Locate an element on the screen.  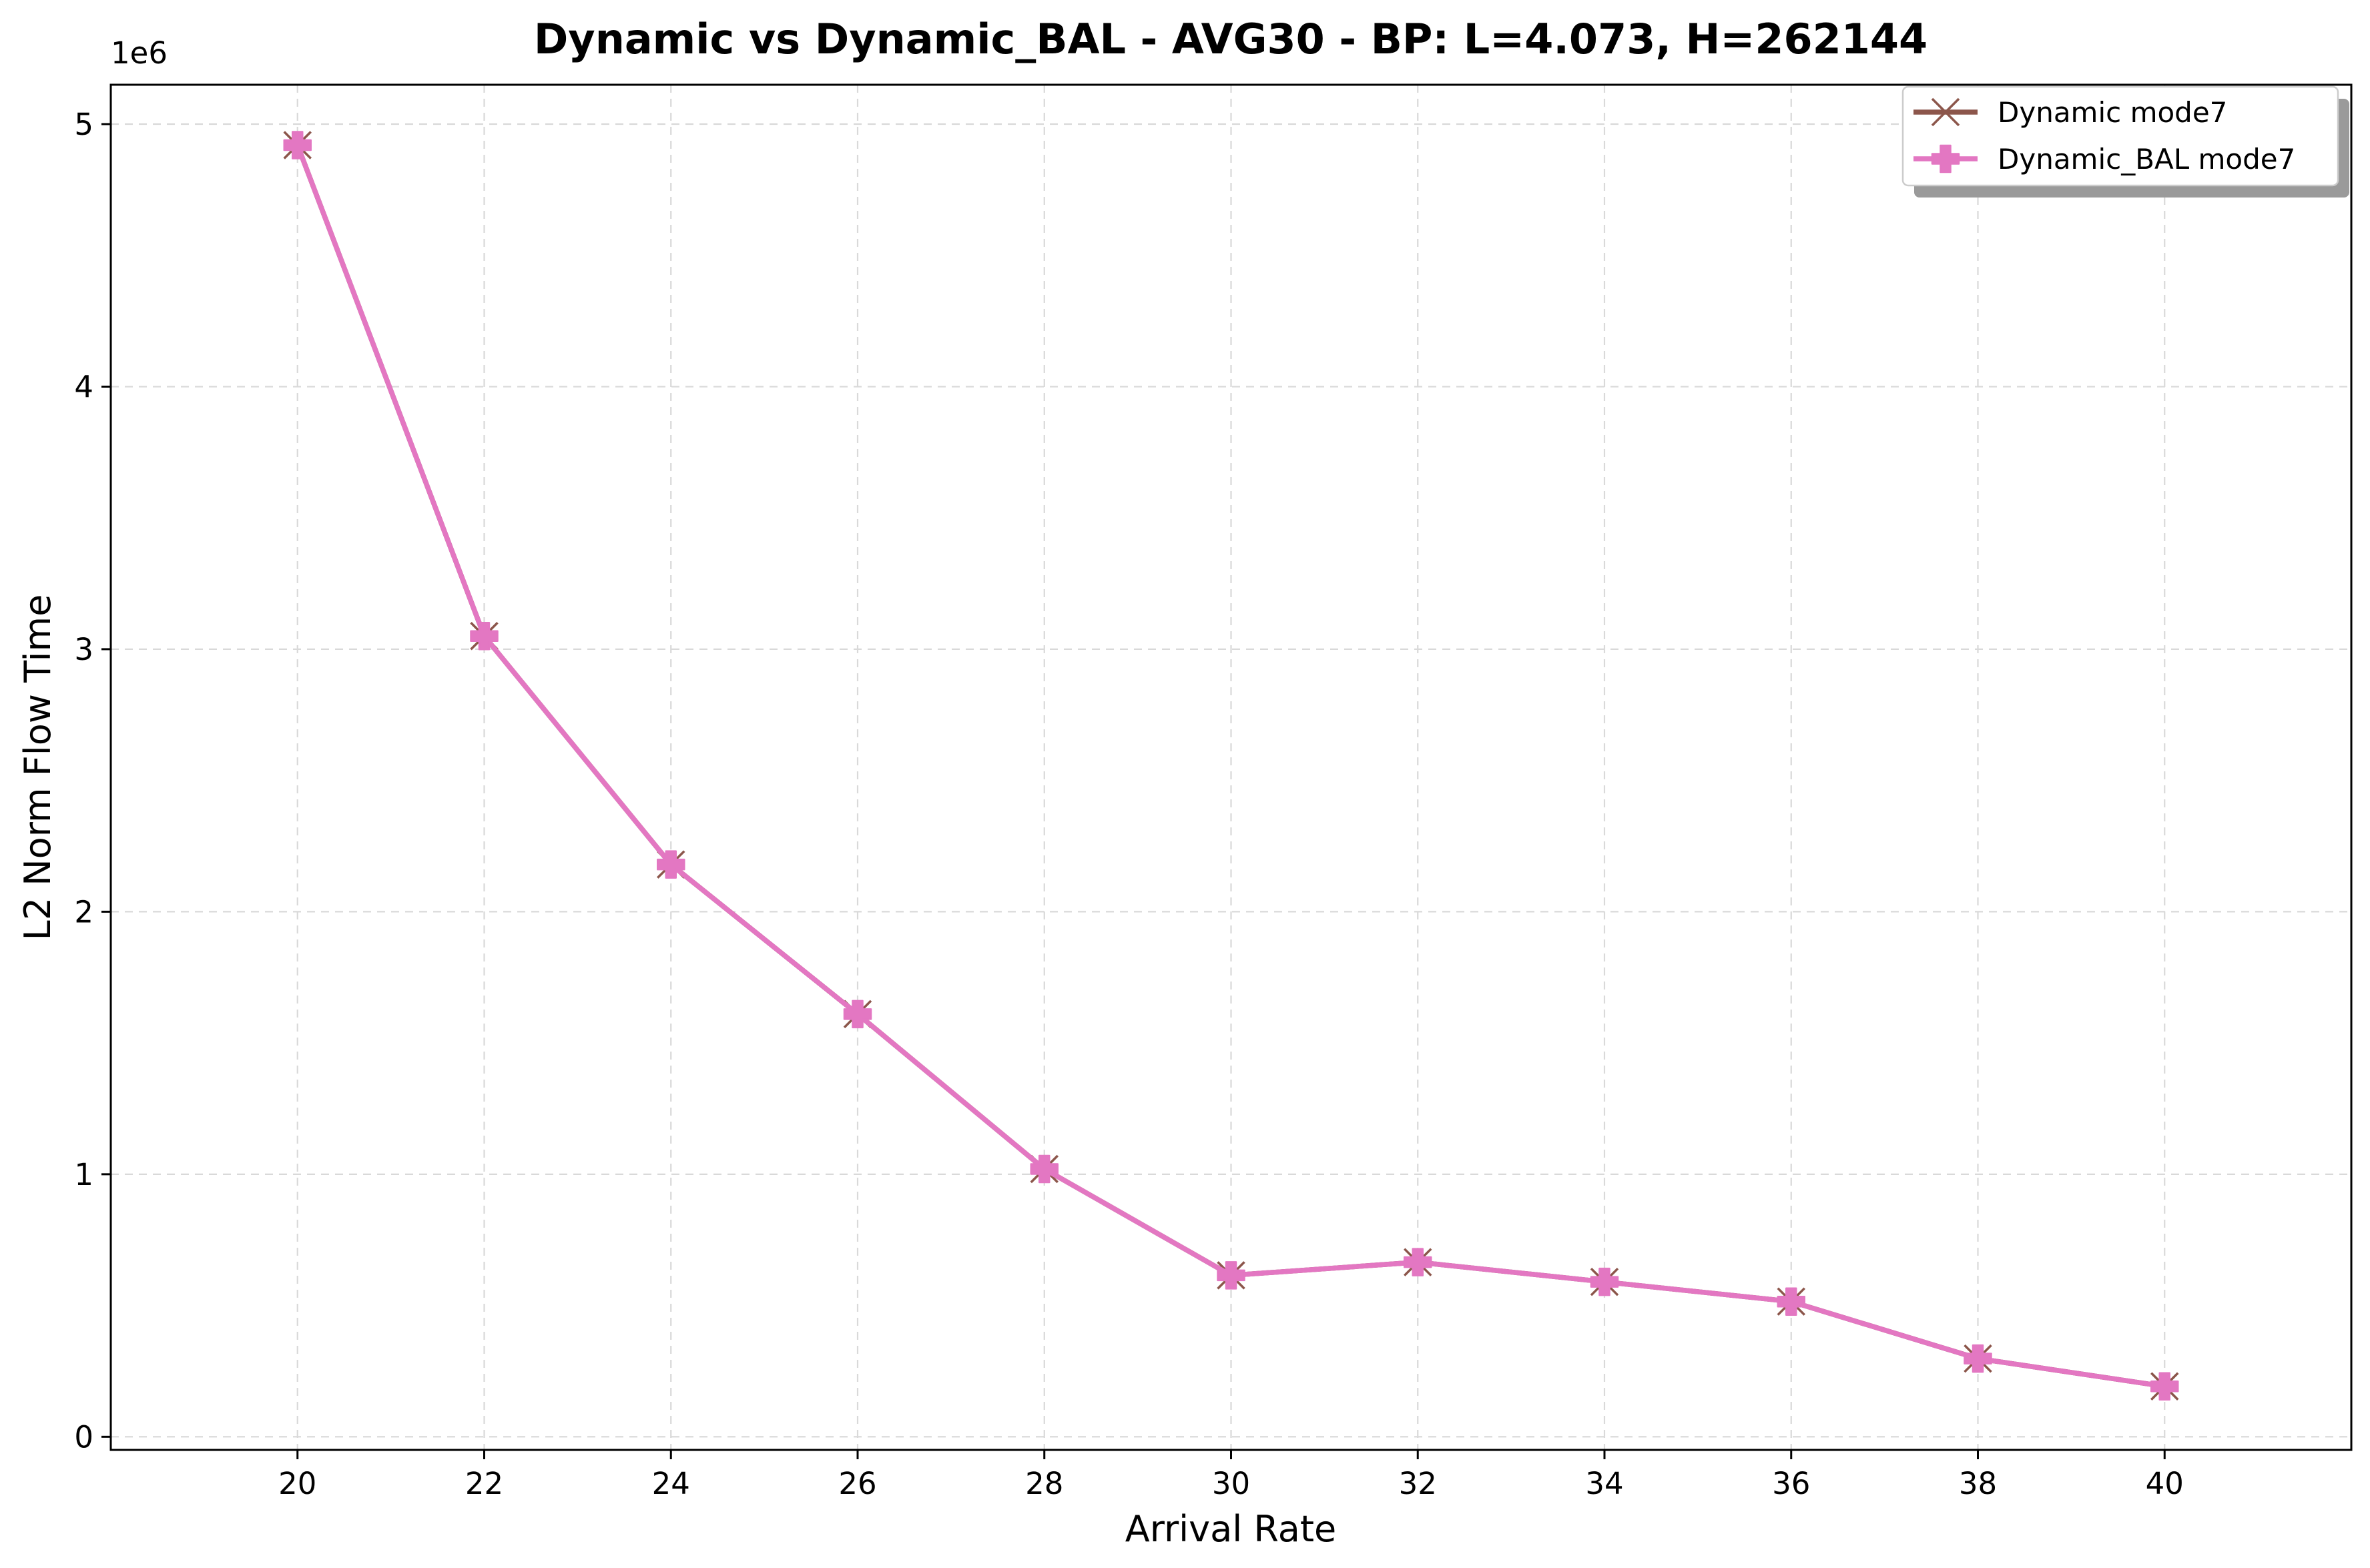
x-tick-label: 32 is located at coordinates (1418, 1483).